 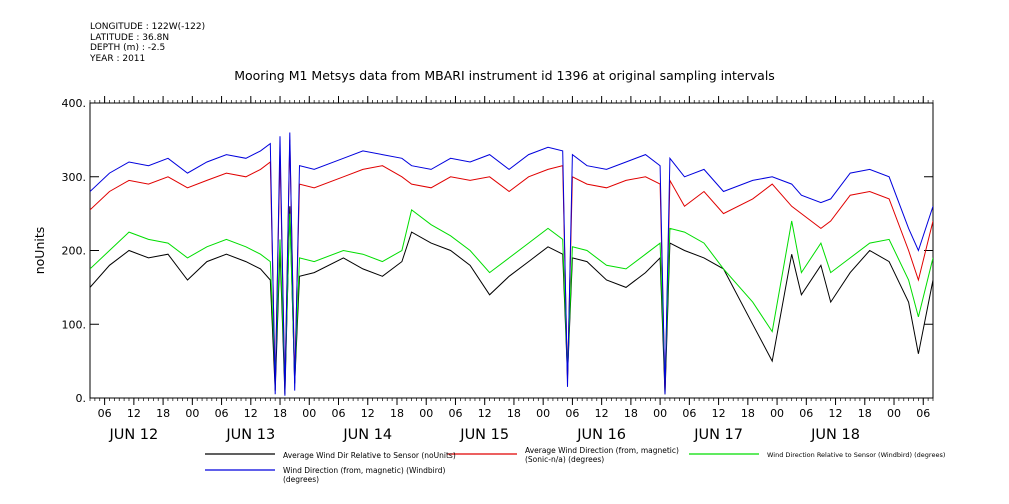 What do you see at coordinates (74, 103) in the screenshot?
I see `y-tick-label: 400.` at bounding box center [74, 103].